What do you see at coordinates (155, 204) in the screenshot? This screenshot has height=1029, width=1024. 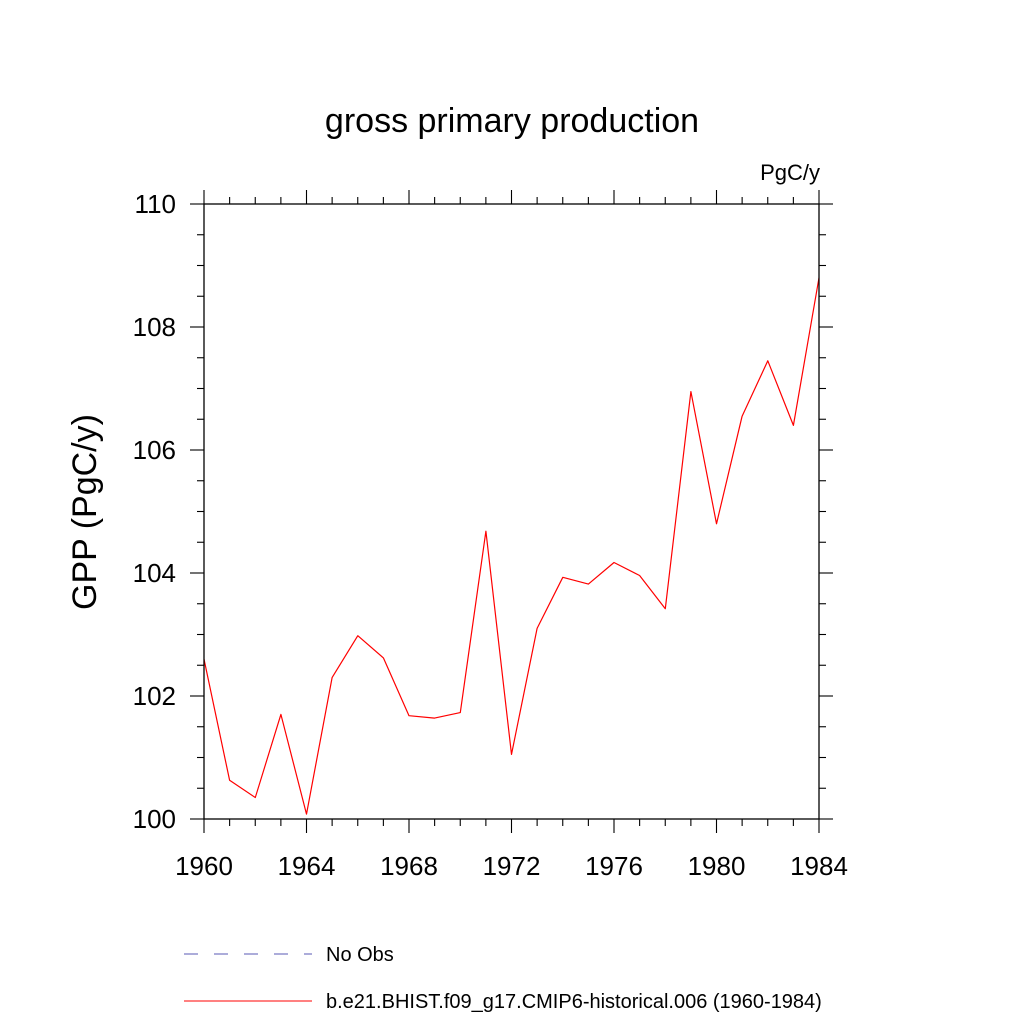 I see `y-tick-label: 110` at bounding box center [155, 204].